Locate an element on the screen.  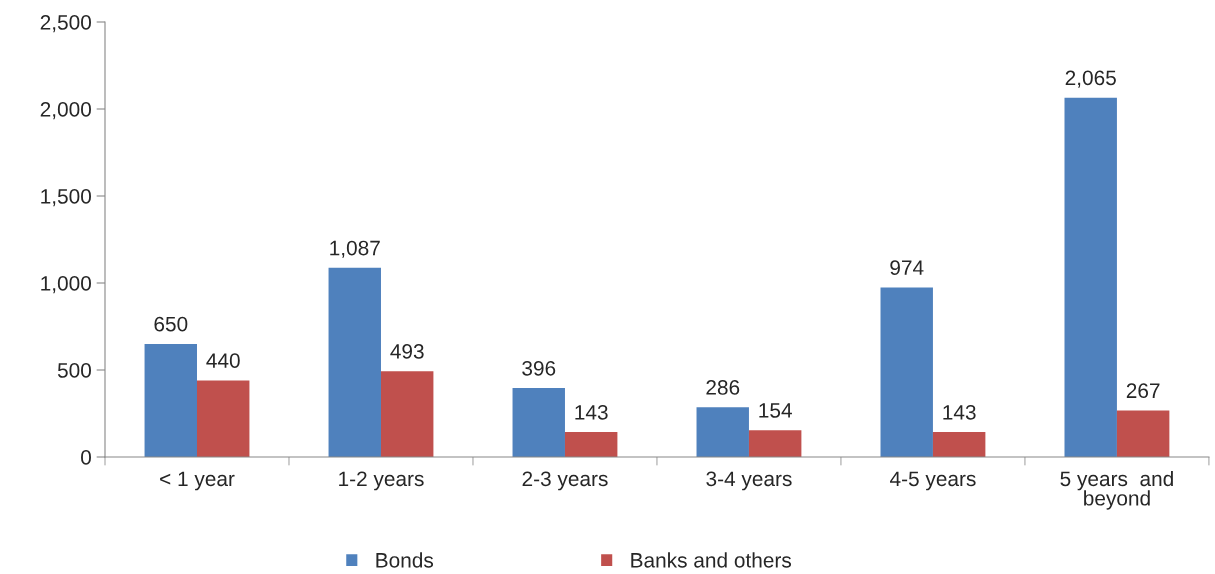
data-label: 154 is located at coordinates (775, 410).